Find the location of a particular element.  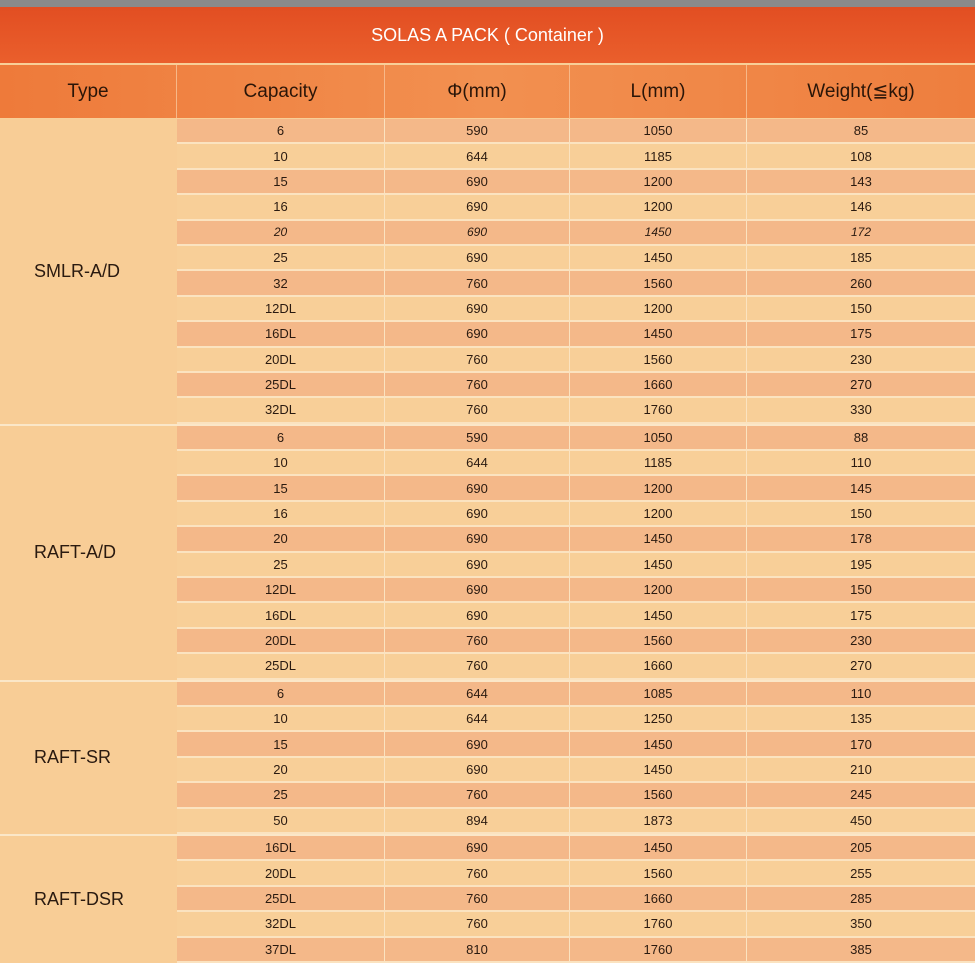

capacity-cell: 15 is located at coordinates (281, 744).